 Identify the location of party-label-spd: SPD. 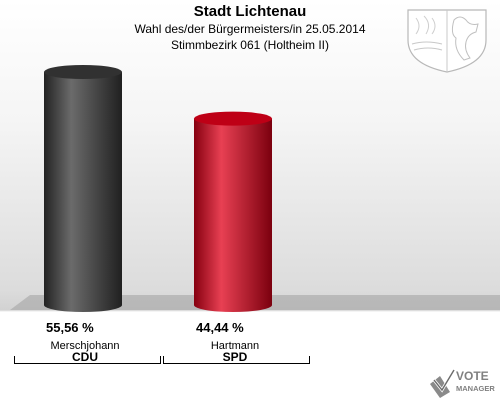
(235, 357).